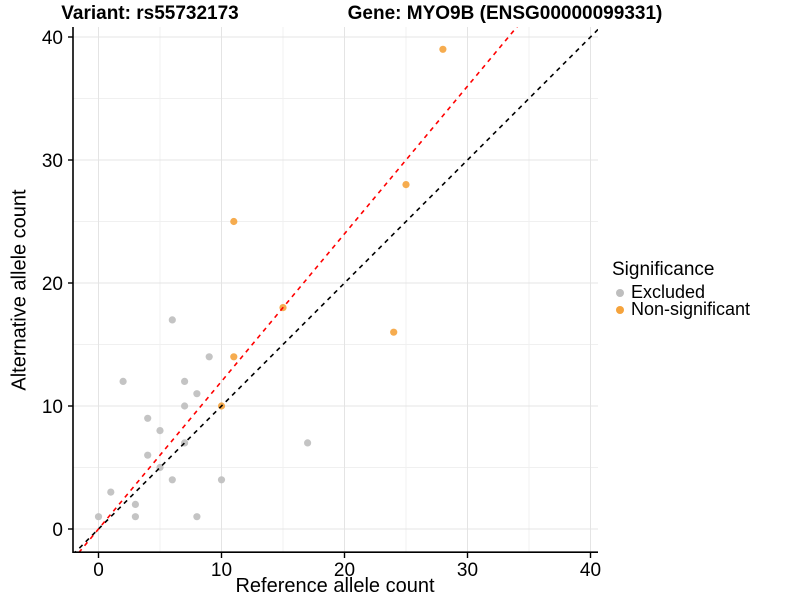 Image resolution: width=800 pixels, height=600 pixels. Describe the element at coordinates (52, 38) in the screenshot. I see `y-tick-label: 40` at that location.